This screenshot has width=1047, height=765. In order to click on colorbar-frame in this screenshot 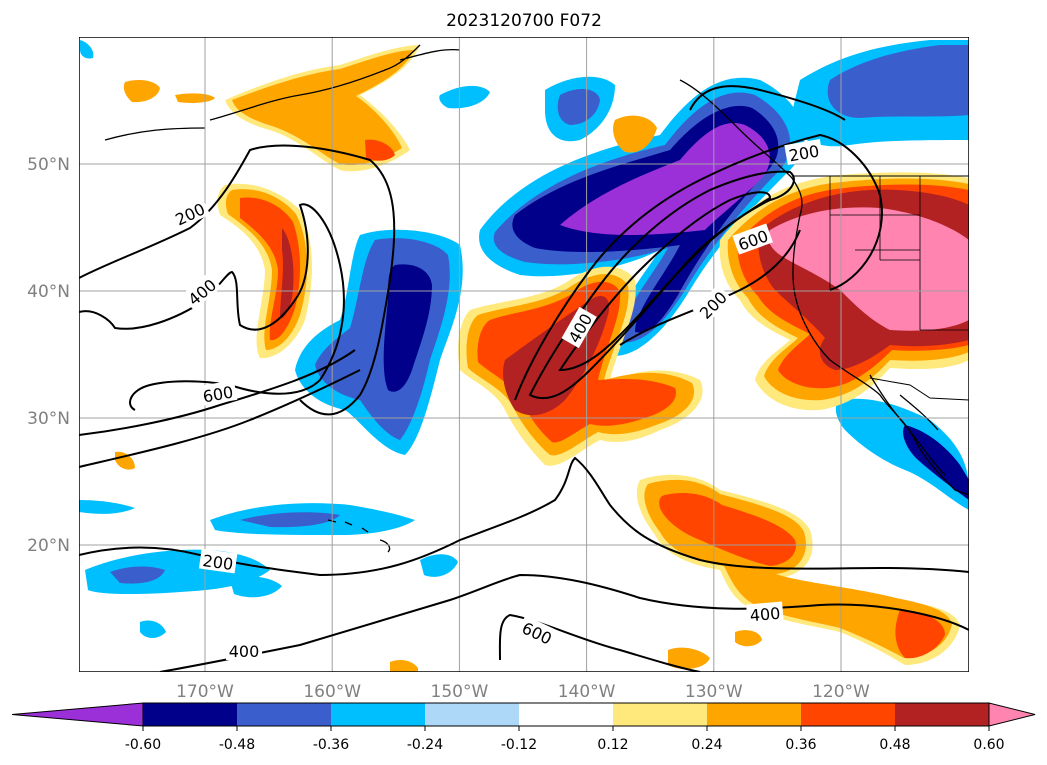, I will do `click(566, 714)`.